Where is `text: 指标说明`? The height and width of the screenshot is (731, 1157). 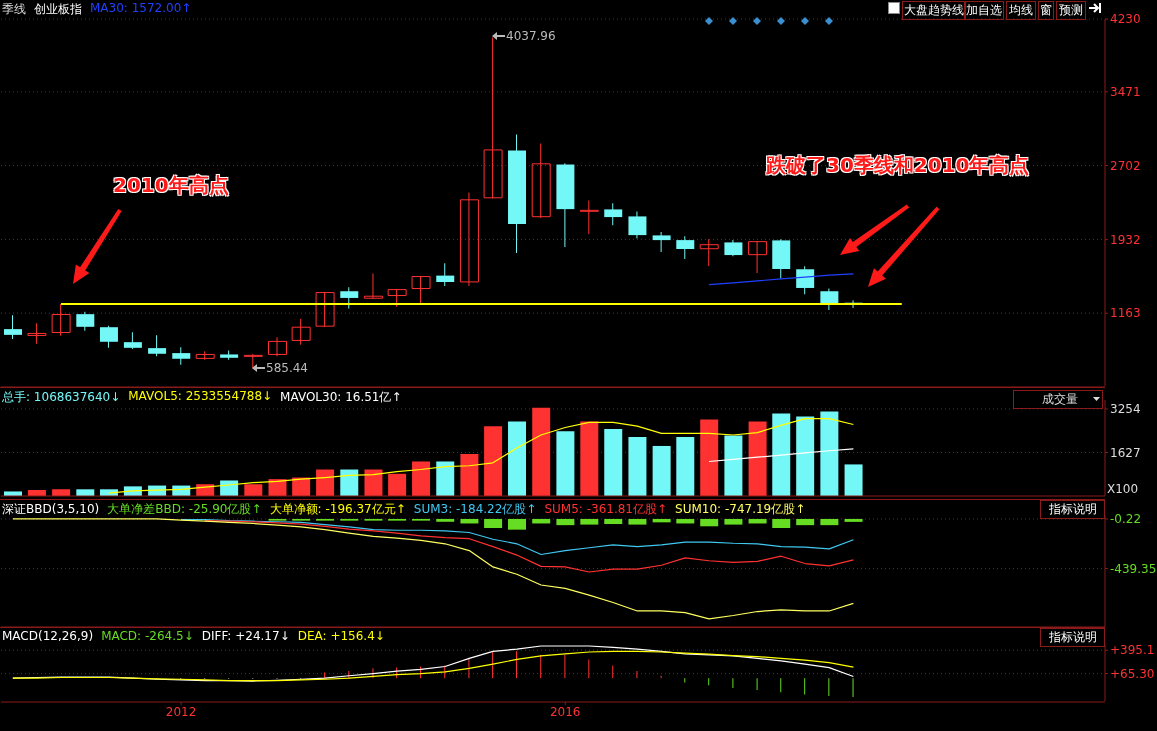
text: 指标说明 is located at coordinates (1072, 637).